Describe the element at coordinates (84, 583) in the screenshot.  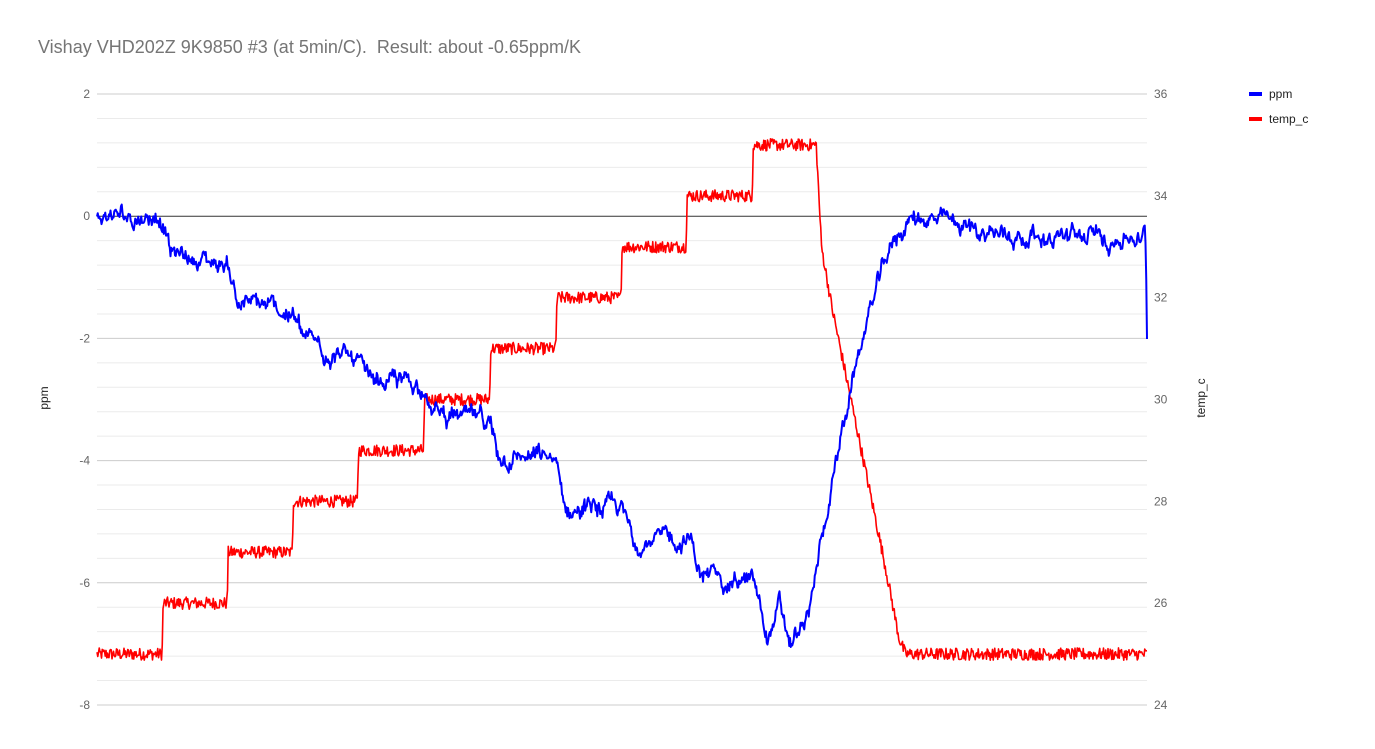
I see `left-tick-label: -6` at that location.